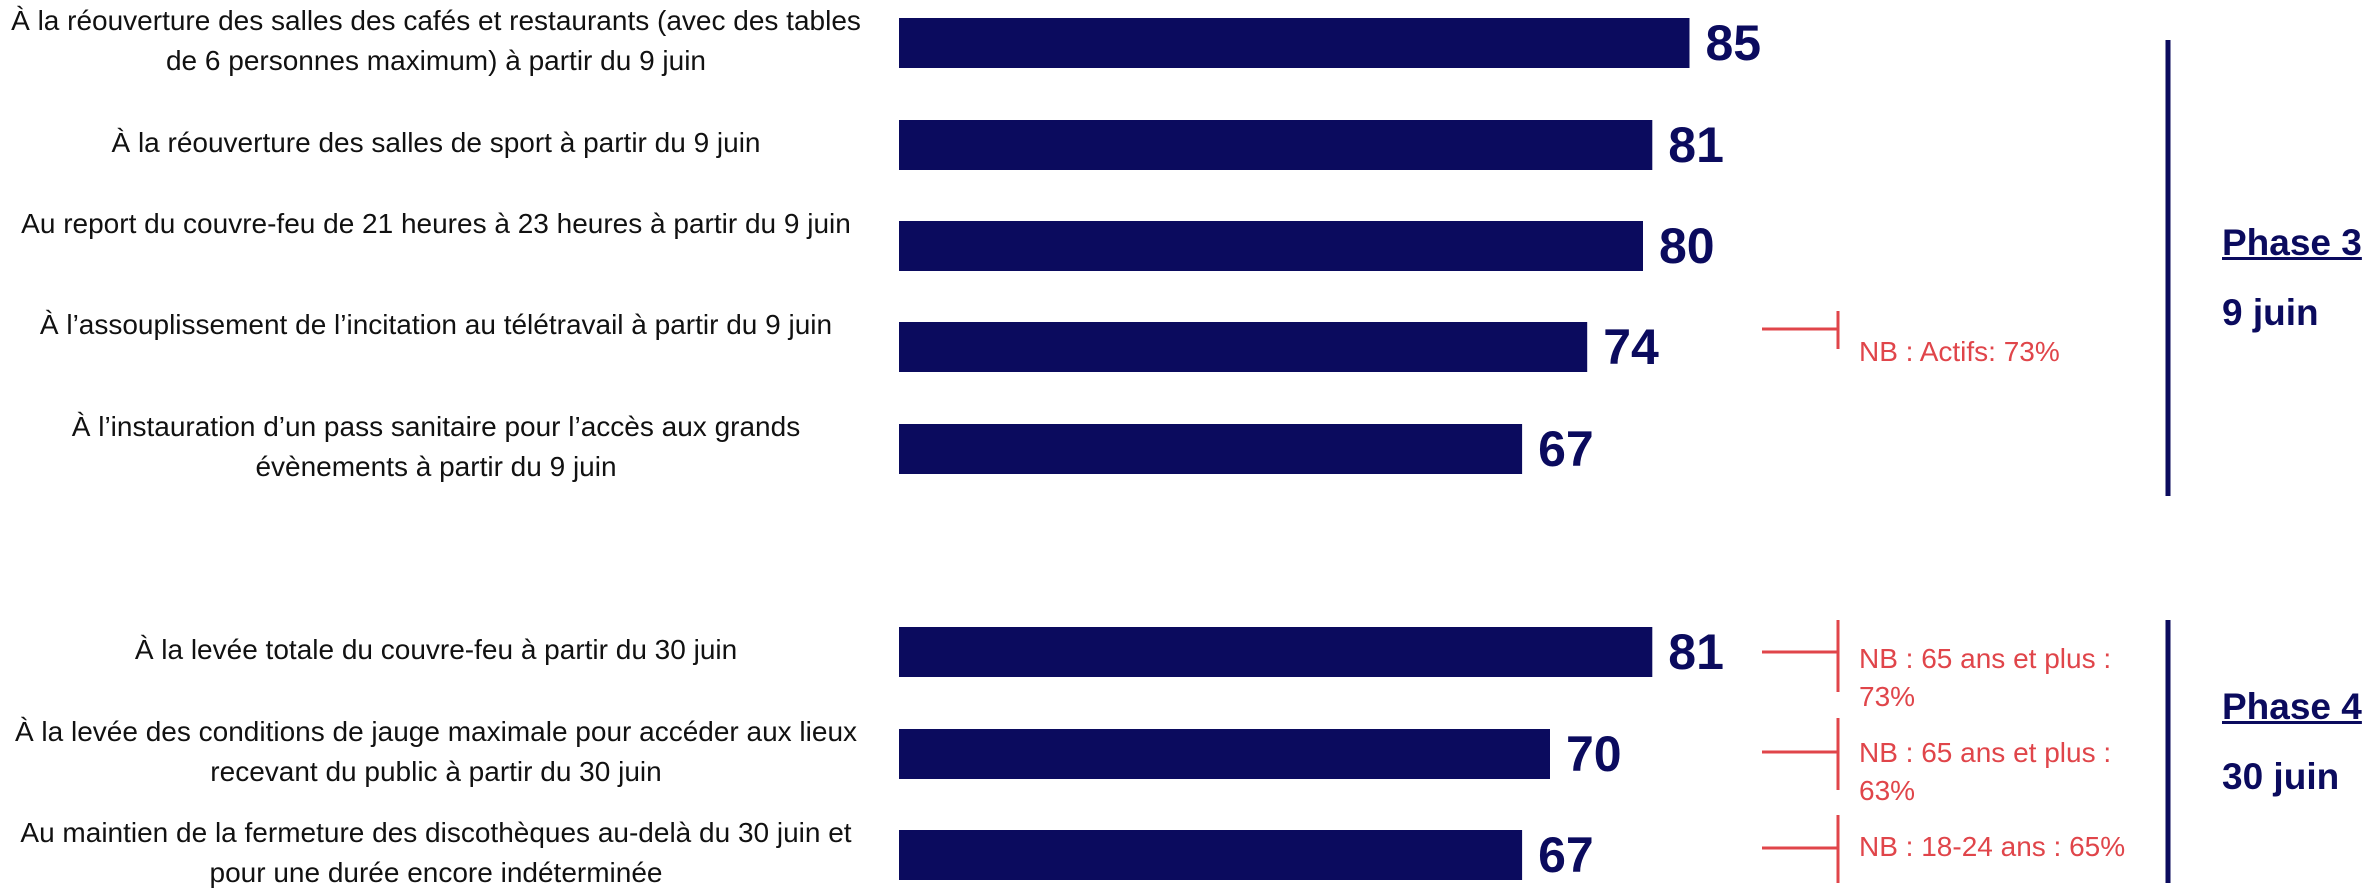 The height and width of the screenshot is (893, 2377). What do you see at coordinates (1959, 351) in the screenshot?
I see `annotation-text: NB : Actifs: 73%` at bounding box center [1959, 351].